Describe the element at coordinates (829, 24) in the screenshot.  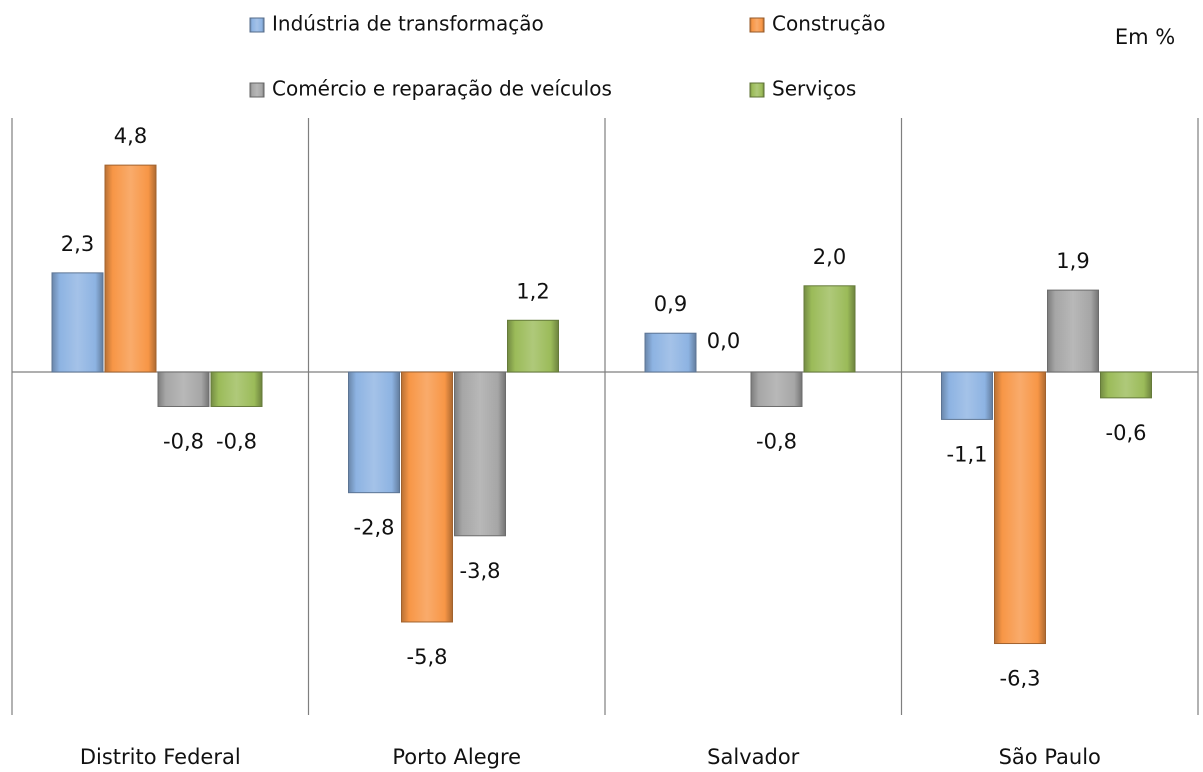
I see `legend-label: Construção` at that location.